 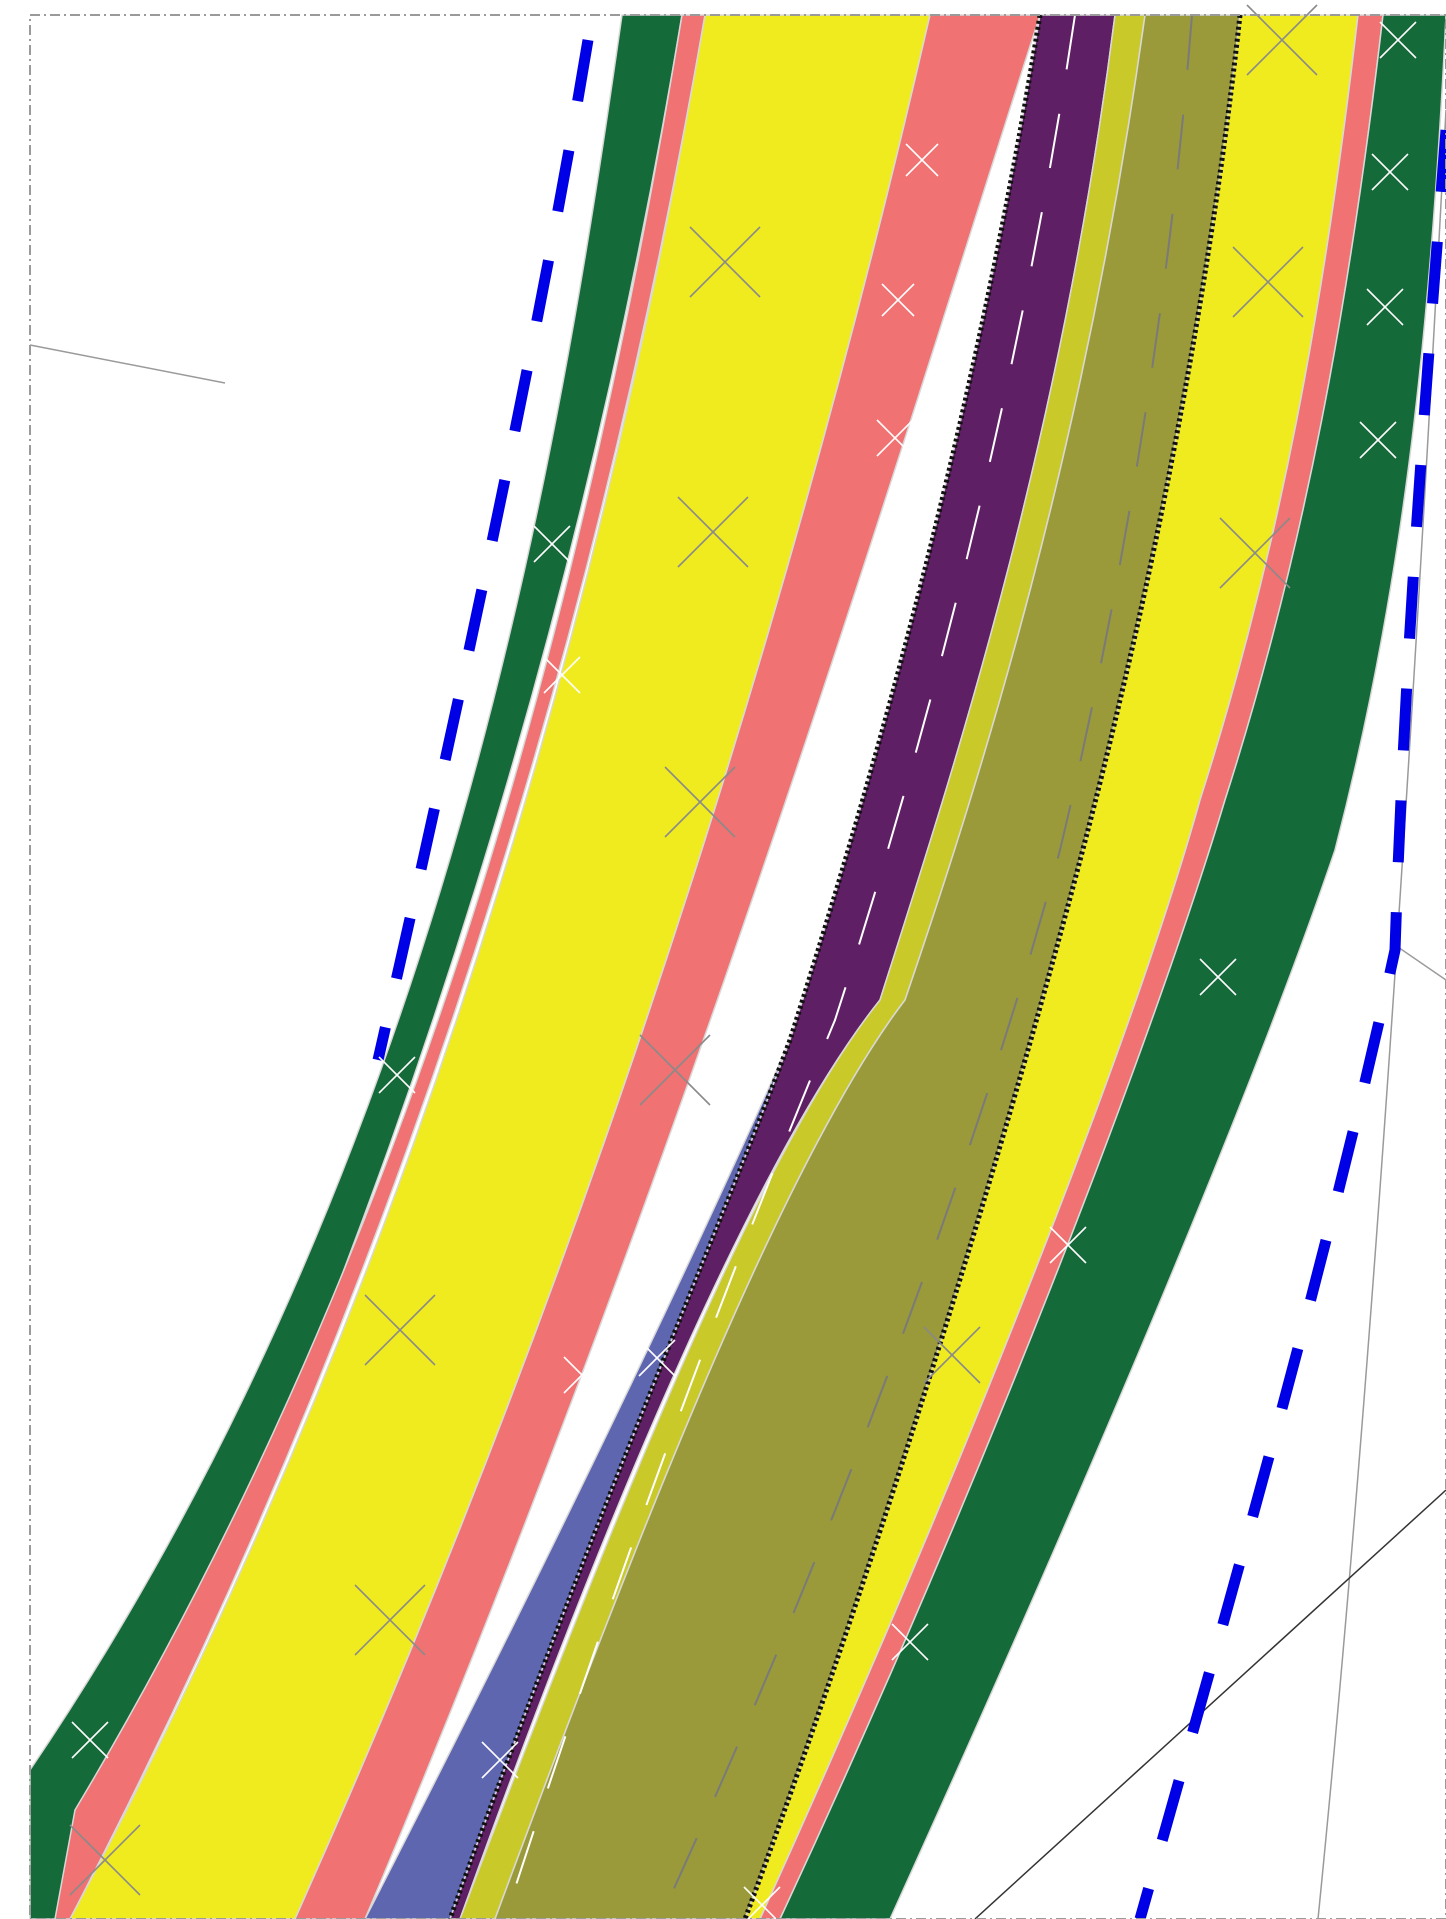 What do you see at coordinates (127, 364) in the screenshot?
I see `ref-line-top-left` at bounding box center [127, 364].